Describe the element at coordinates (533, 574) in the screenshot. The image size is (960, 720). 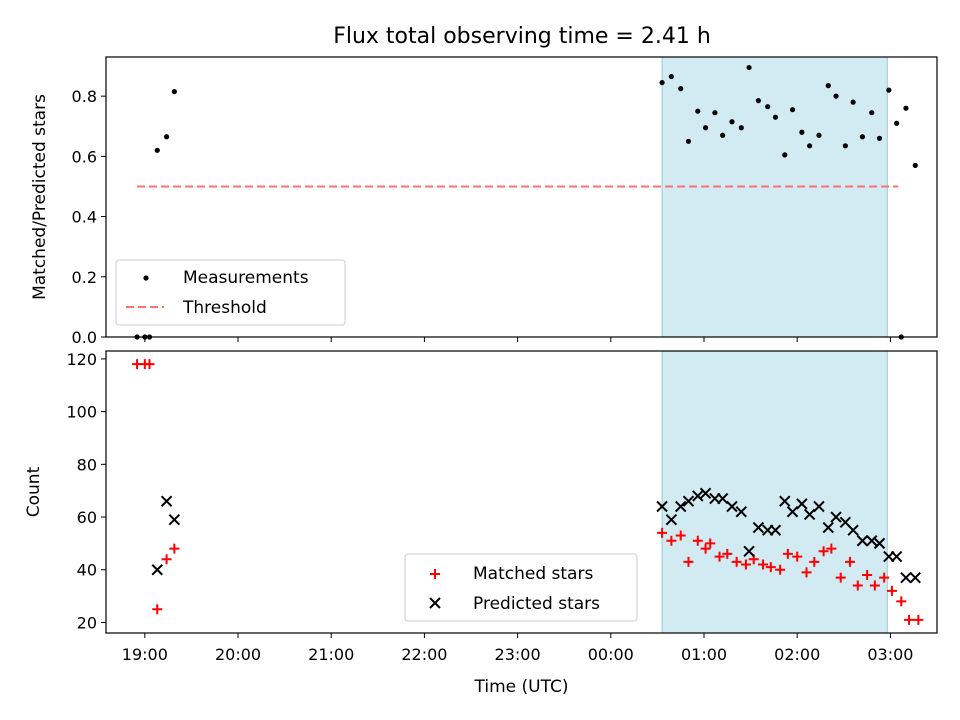
I see `legend-label-matched-stars: Matched stars` at that location.